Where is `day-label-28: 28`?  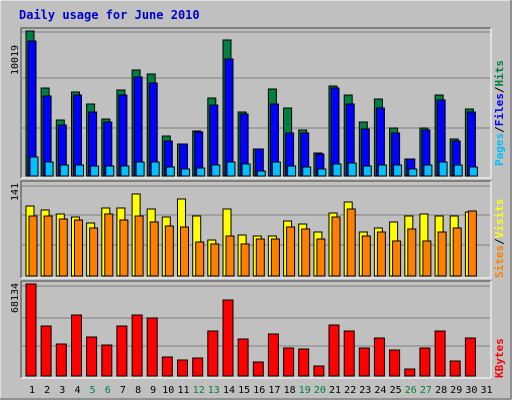
day-label-28: 28 is located at coordinates (441, 390).